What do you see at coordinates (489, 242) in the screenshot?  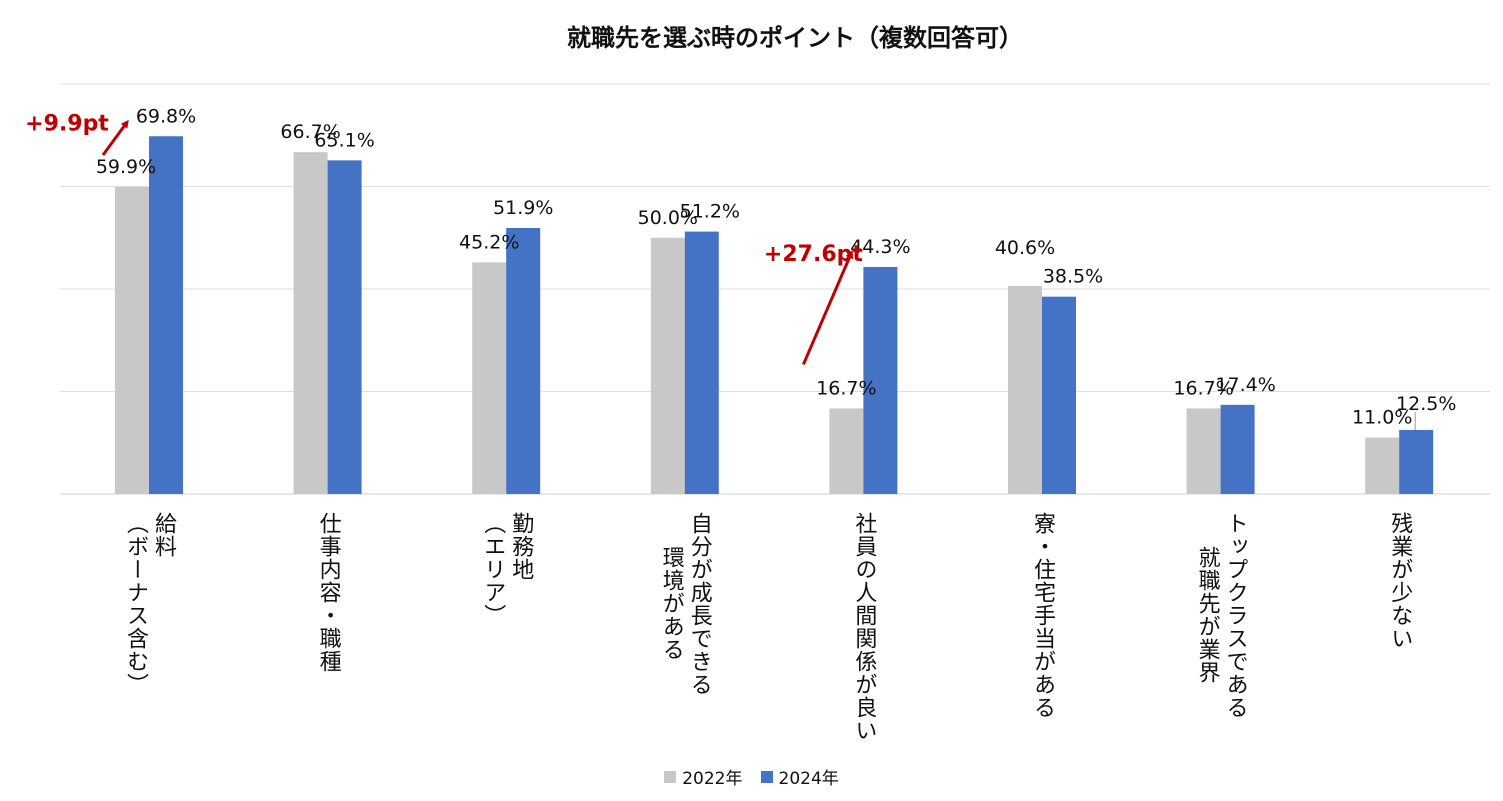 I see `value-label-2022-2: 45.2%` at bounding box center [489, 242].